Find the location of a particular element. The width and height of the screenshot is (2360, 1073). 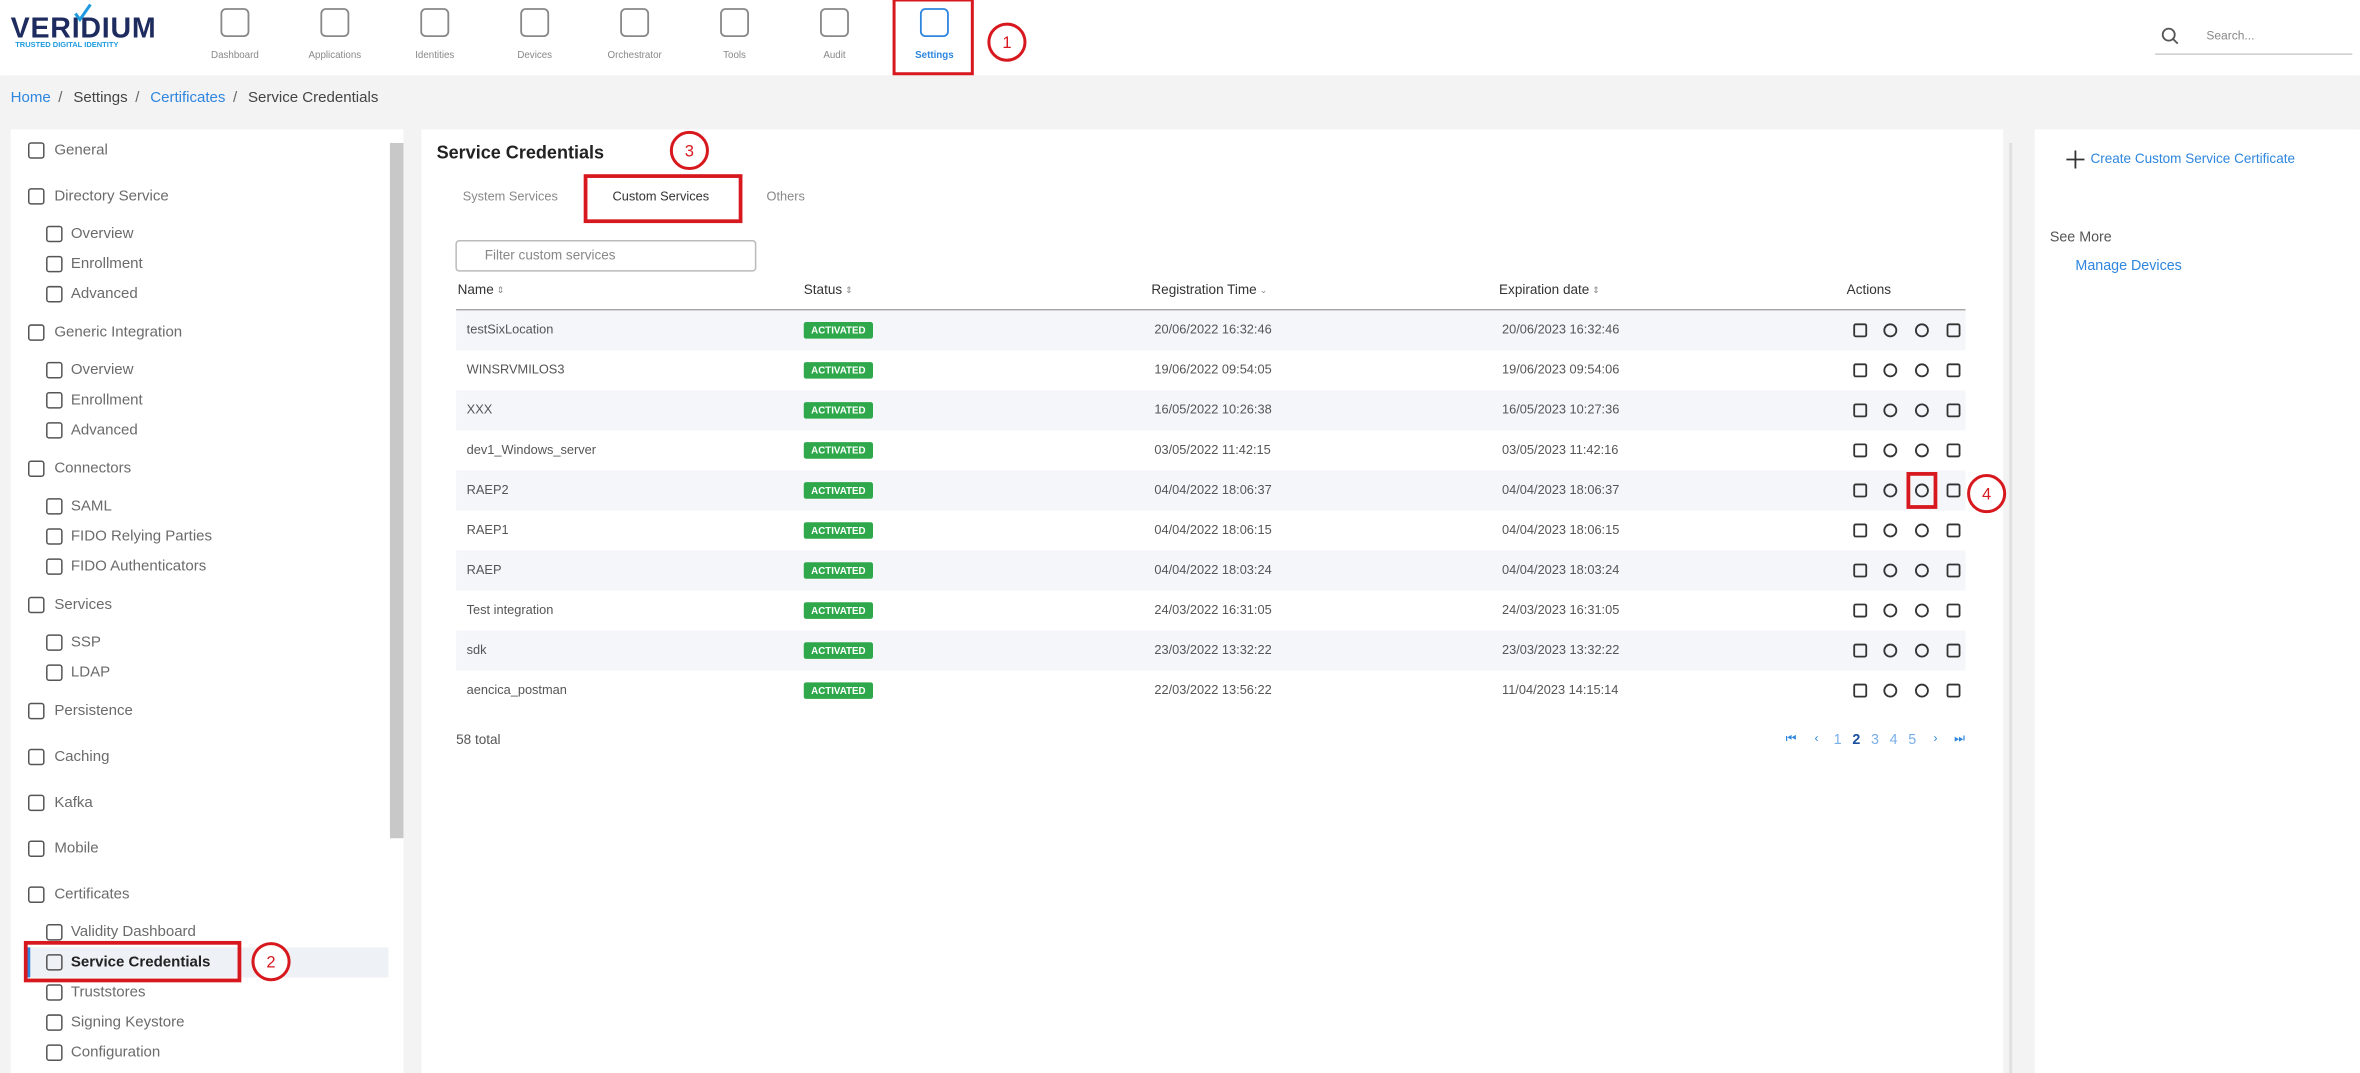

sidebar-item: FIDO Authenticators is located at coordinates (138, 566).